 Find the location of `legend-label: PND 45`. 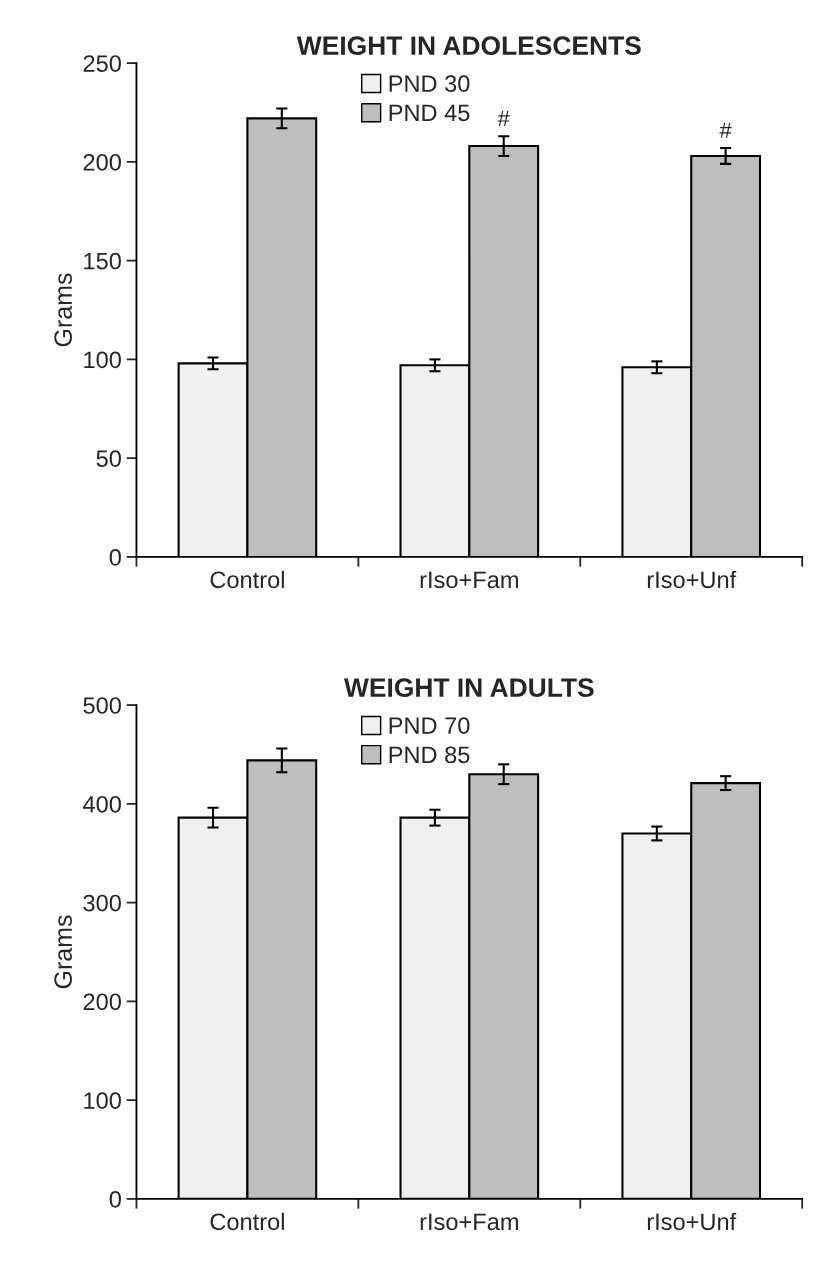

legend-label: PND 45 is located at coordinates (429, 113).